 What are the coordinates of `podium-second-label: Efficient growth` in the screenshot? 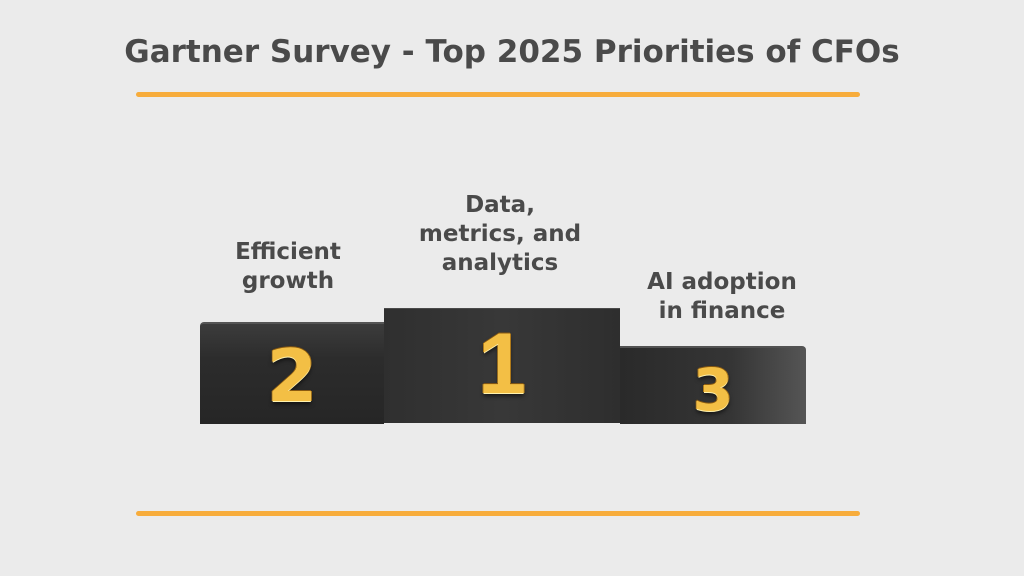 It's located at (288, 267).